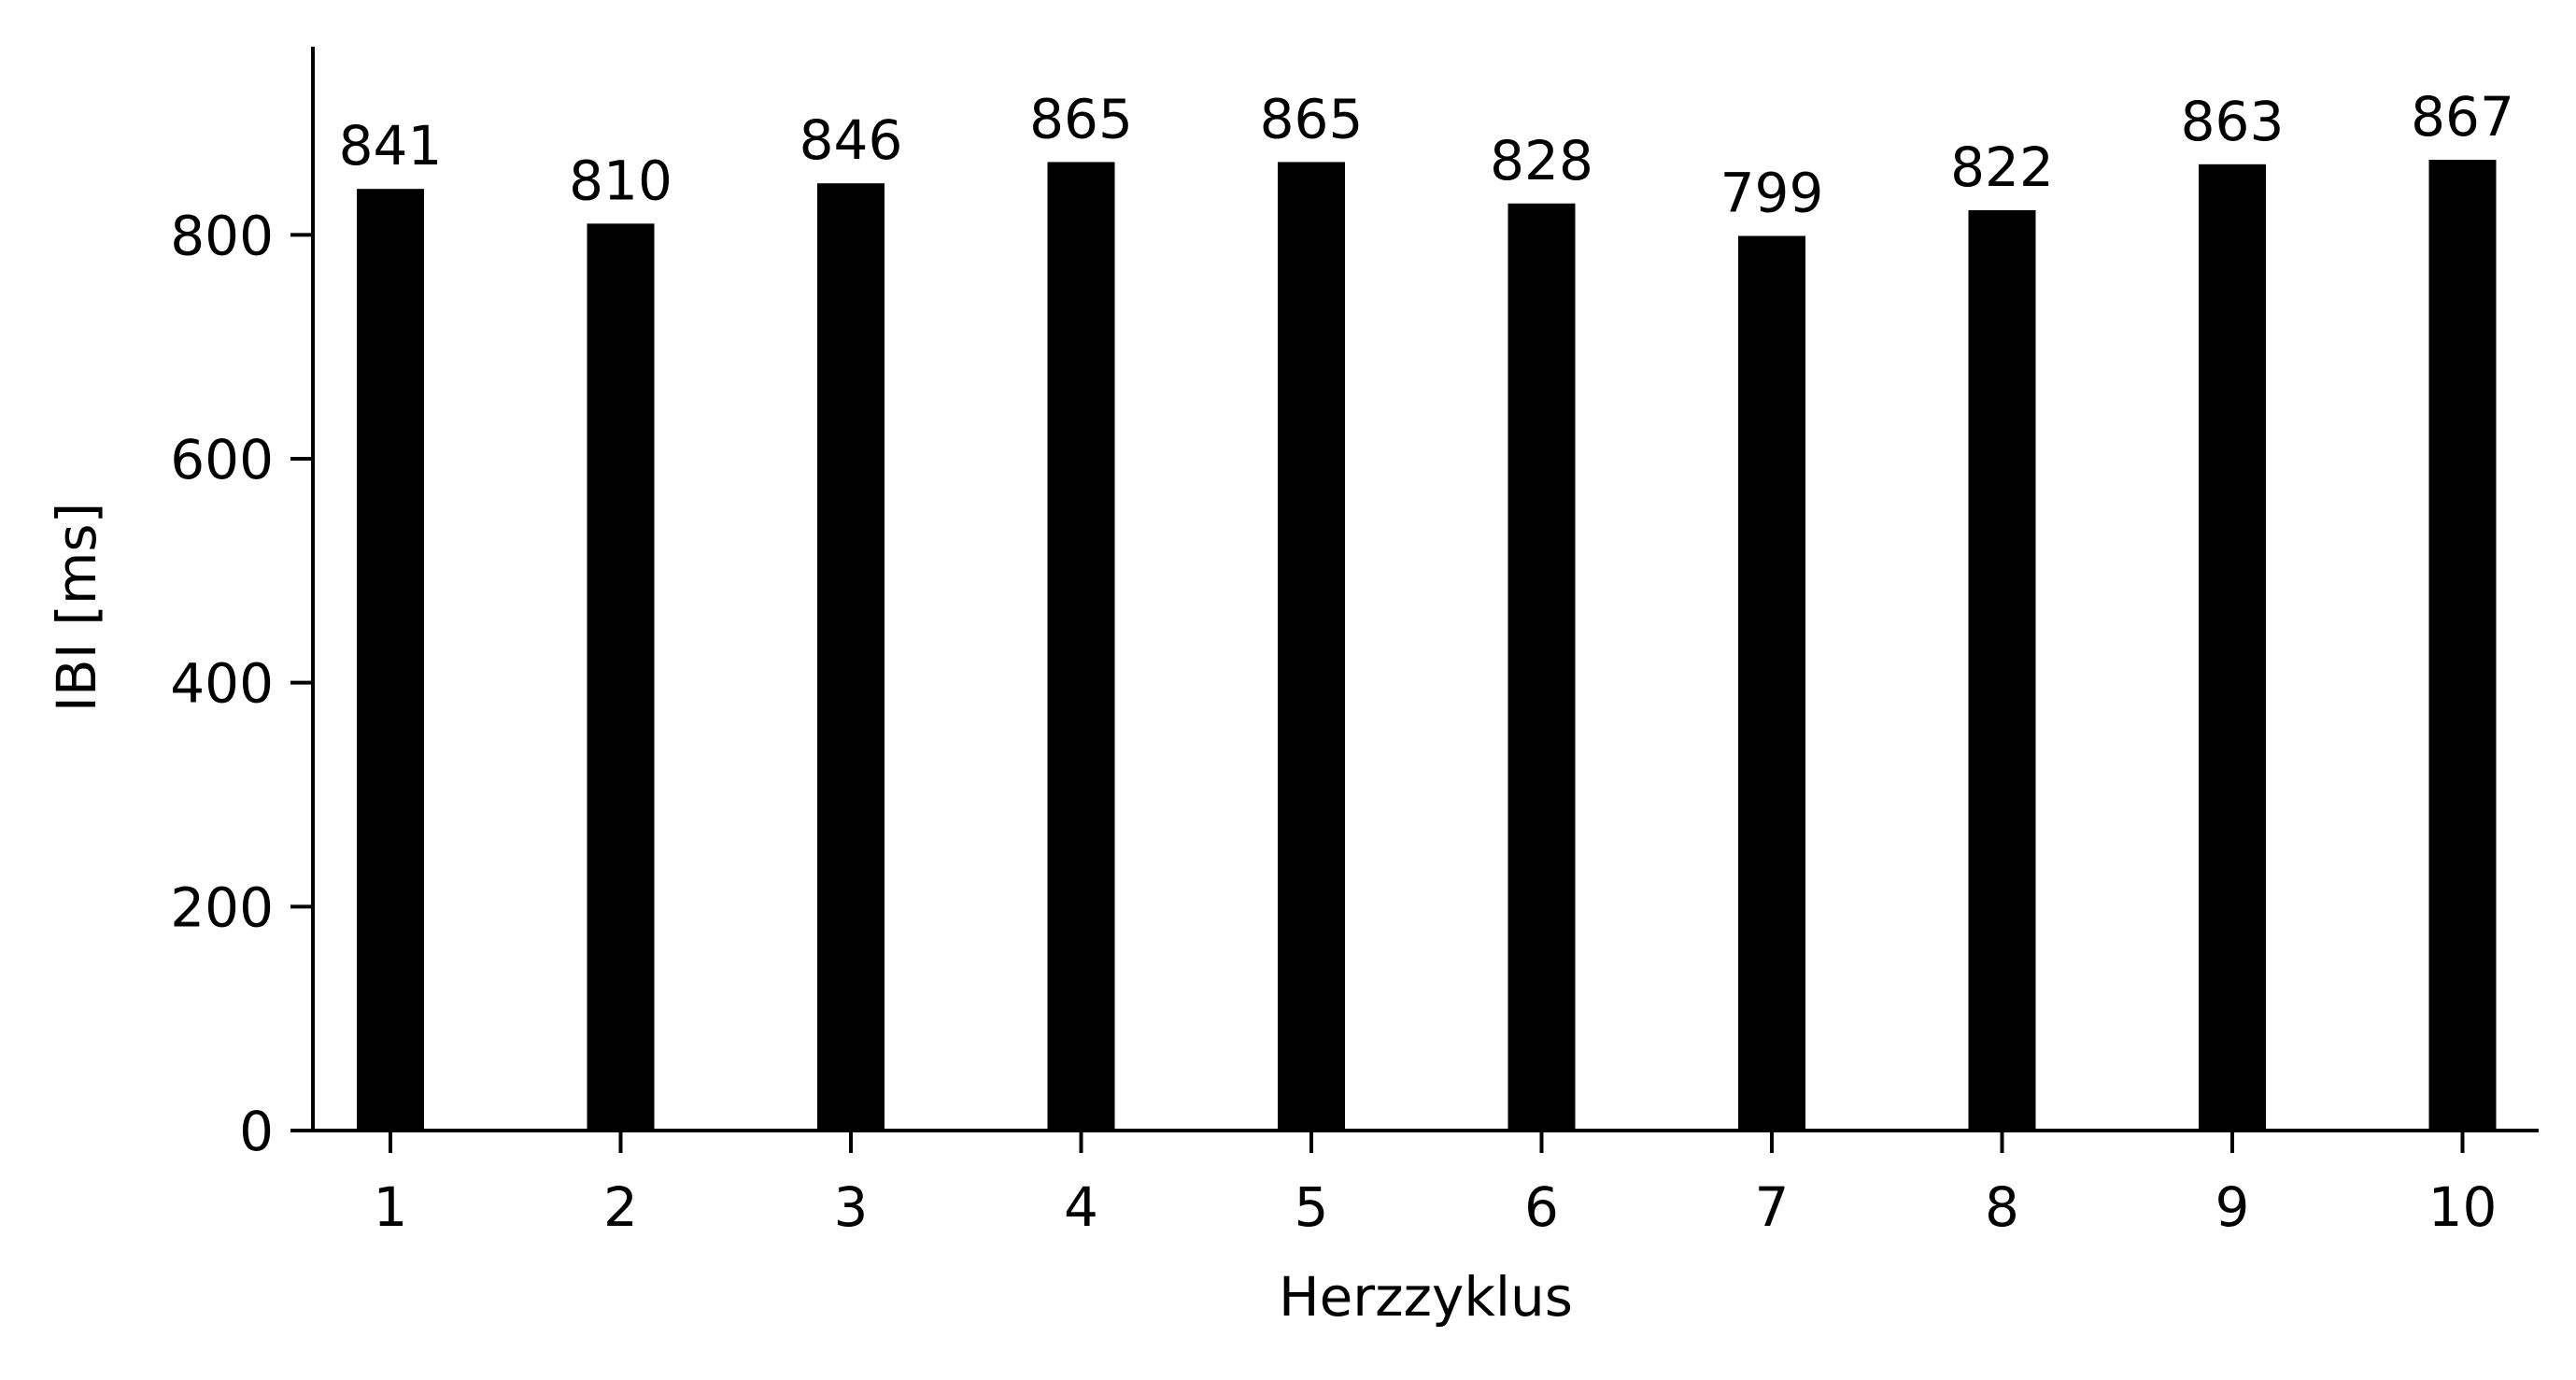 The image size is (2576, 1380). Describe the element at coordinates (2232, 1207) in the screenshot. I see `x-tick-label-9: 9` at that location.